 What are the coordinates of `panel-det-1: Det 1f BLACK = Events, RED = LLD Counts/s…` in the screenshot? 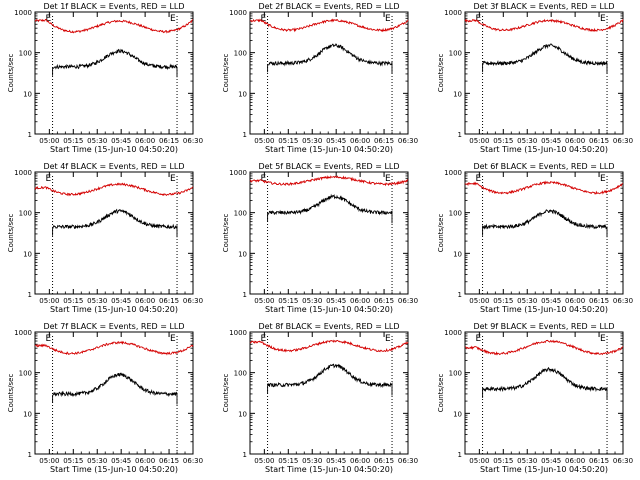 It's located at (105, 78).